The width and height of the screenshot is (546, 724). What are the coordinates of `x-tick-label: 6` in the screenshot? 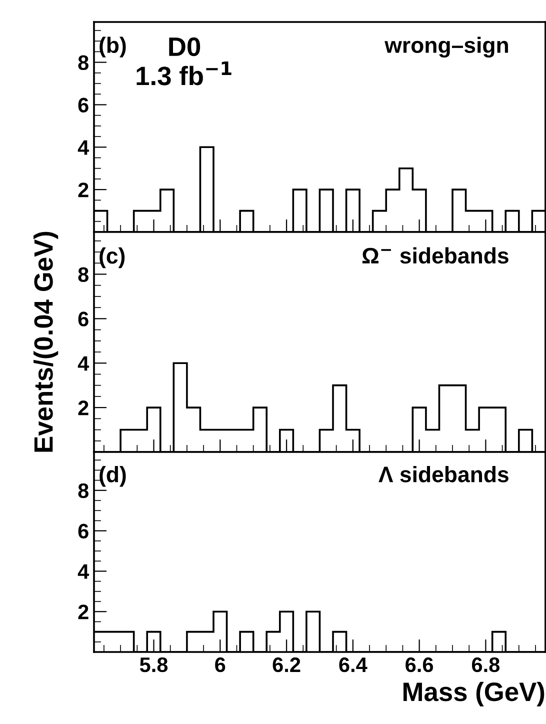 It's located at (220, 664).